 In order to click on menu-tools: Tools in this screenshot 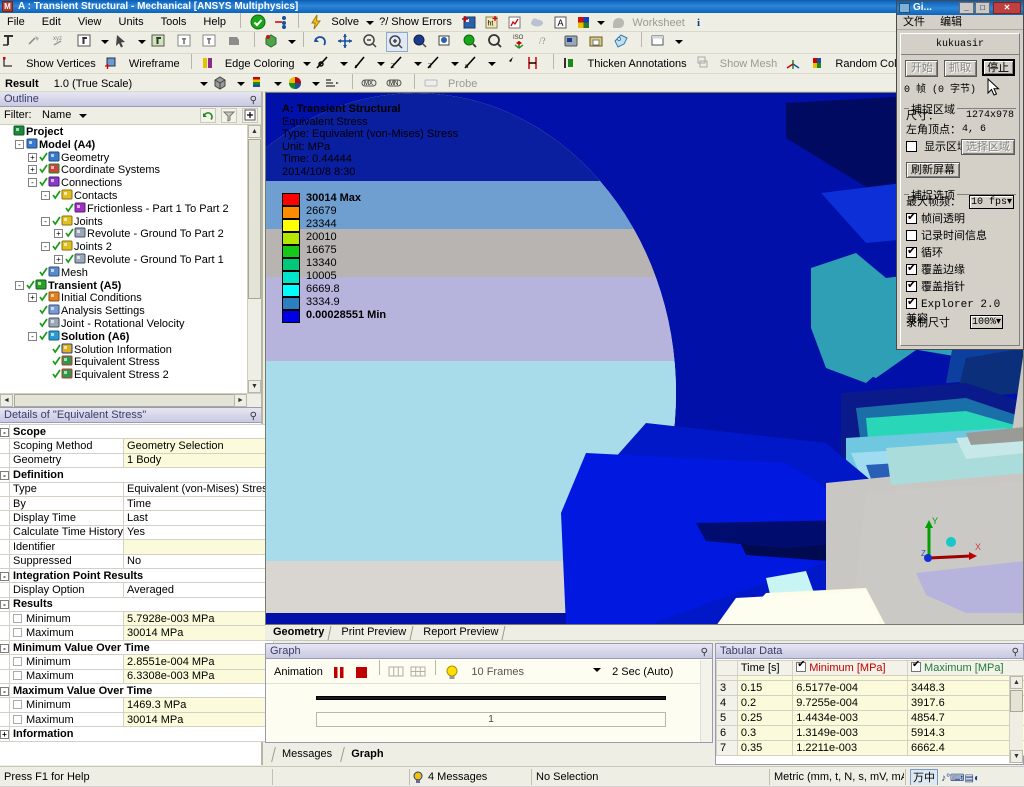, I will do `click(174, 22)`.